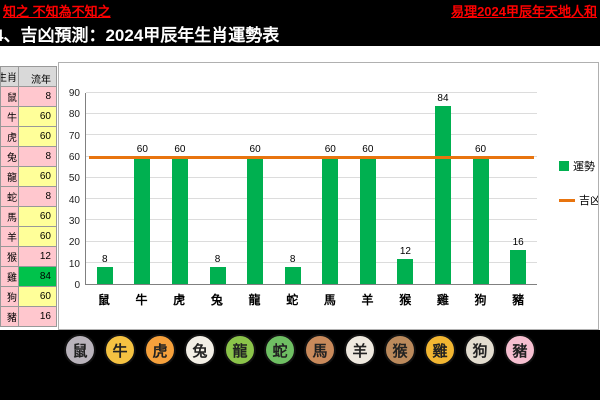 This screenshot has height=400, width=600. Describe the element at coordinates (254, 300) in the screenshot. I see `x-axis-label: 龍` at that location.